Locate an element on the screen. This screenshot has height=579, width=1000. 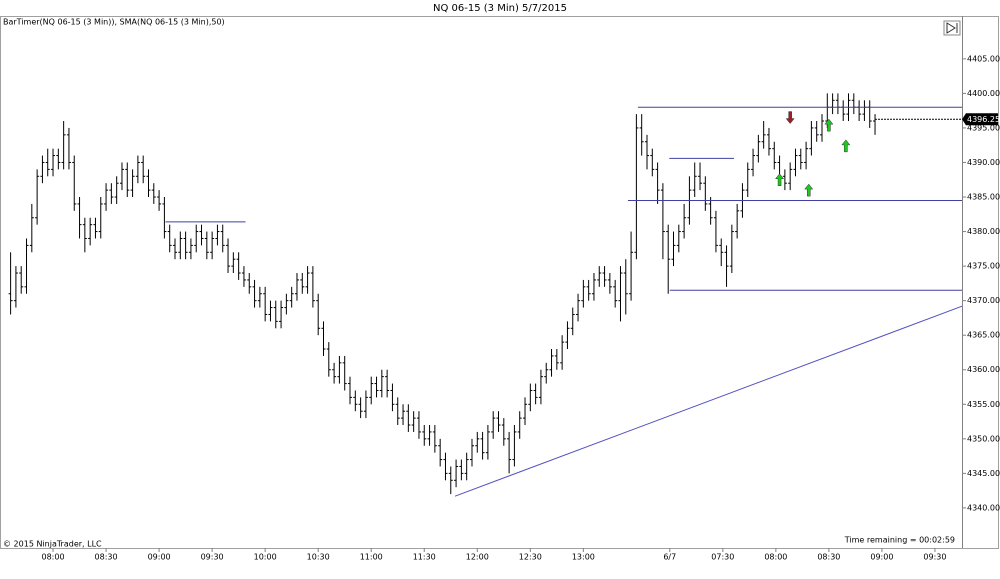
y-tick-label: 4365.00 is located at coordinates (983, 335).